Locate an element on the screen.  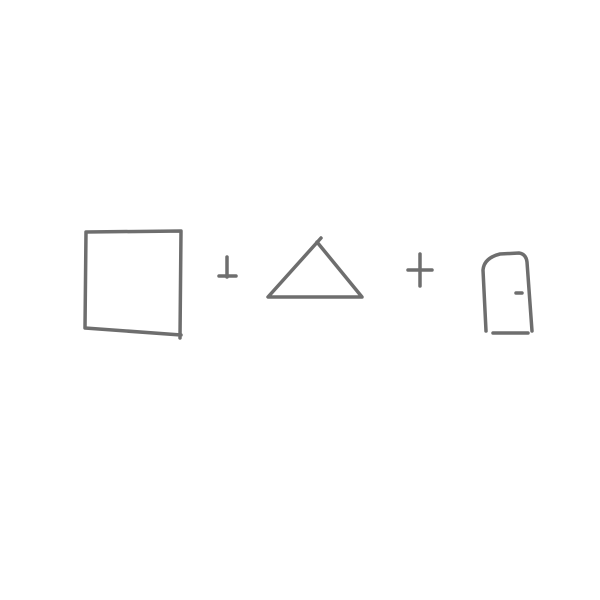
door-sketch is located at coordinates (507, 293).